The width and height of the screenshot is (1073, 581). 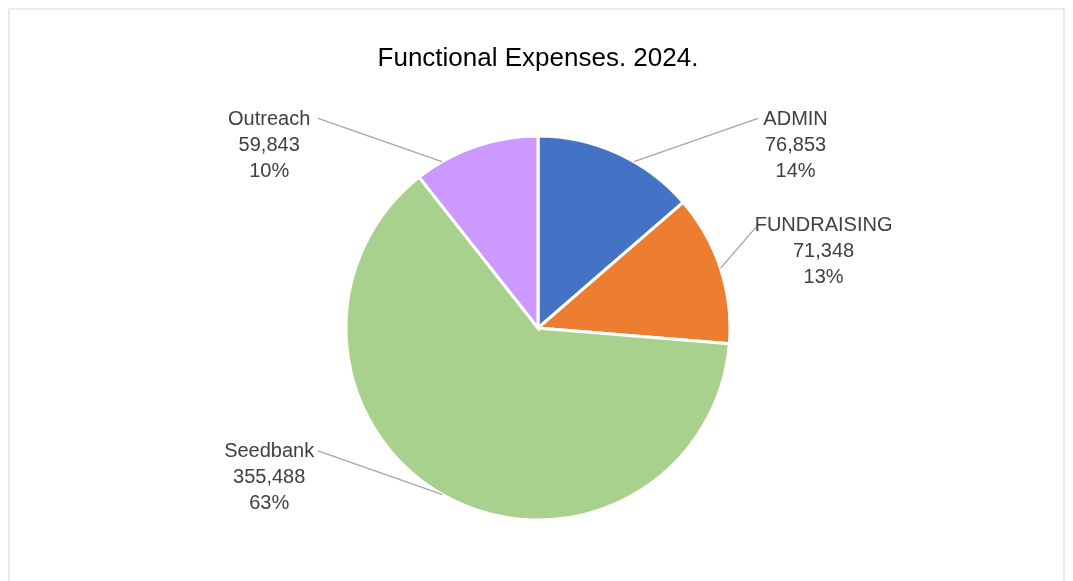 I want to click on data-label: 76,853 14%, so click(x=796, y=156).